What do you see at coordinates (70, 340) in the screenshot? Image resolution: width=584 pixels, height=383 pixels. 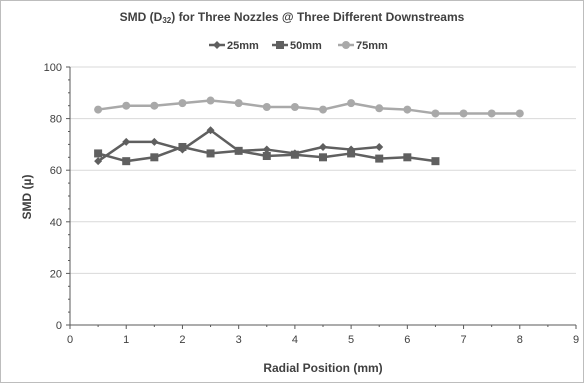 I see `x-tick-label-0: 0` at bounding box center [70, 340].